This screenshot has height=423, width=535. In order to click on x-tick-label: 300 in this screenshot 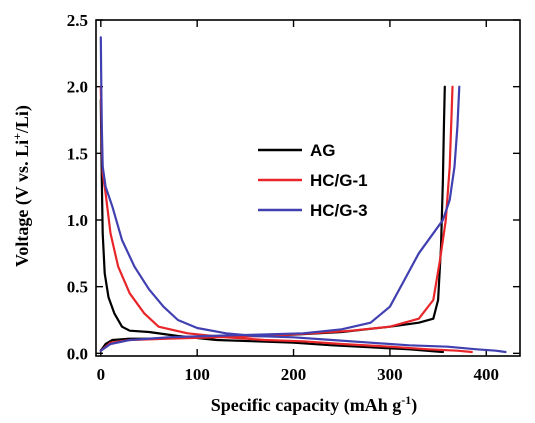, I will do `click(390, 374)`.